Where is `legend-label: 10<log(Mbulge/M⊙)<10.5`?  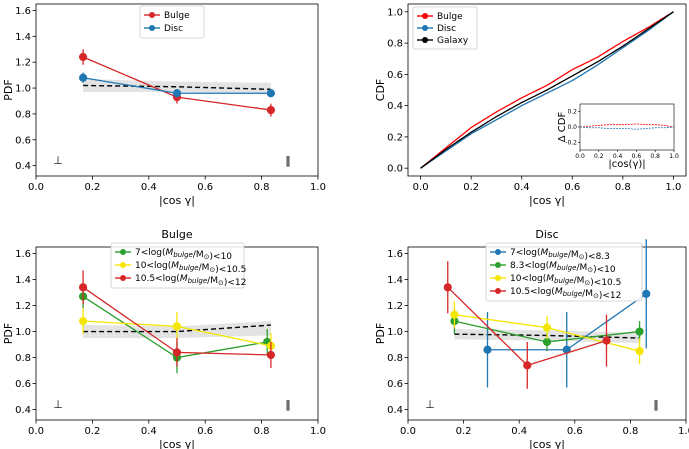
legend-label: 10<log(Mbulge/M⊙)<10.5 is located at coordinates (190, 268).